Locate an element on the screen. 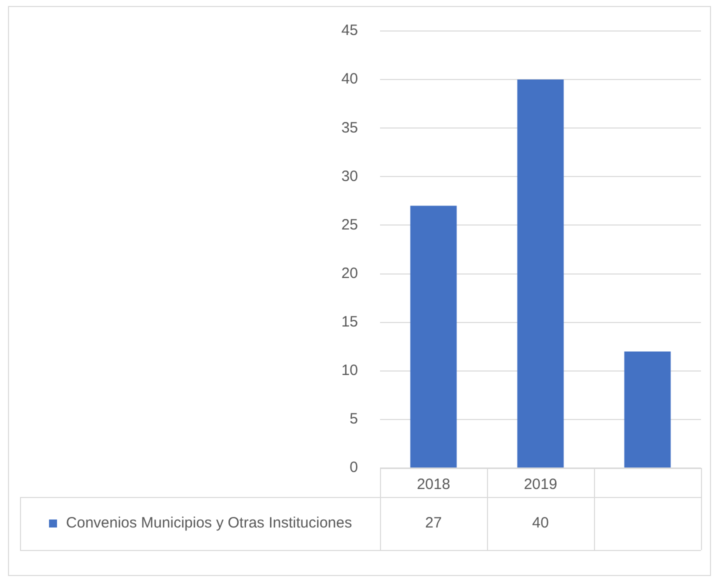 The width and height of the screenshot is (713, 582). y-tick-label: 40 is located at coordinates (349, 79).